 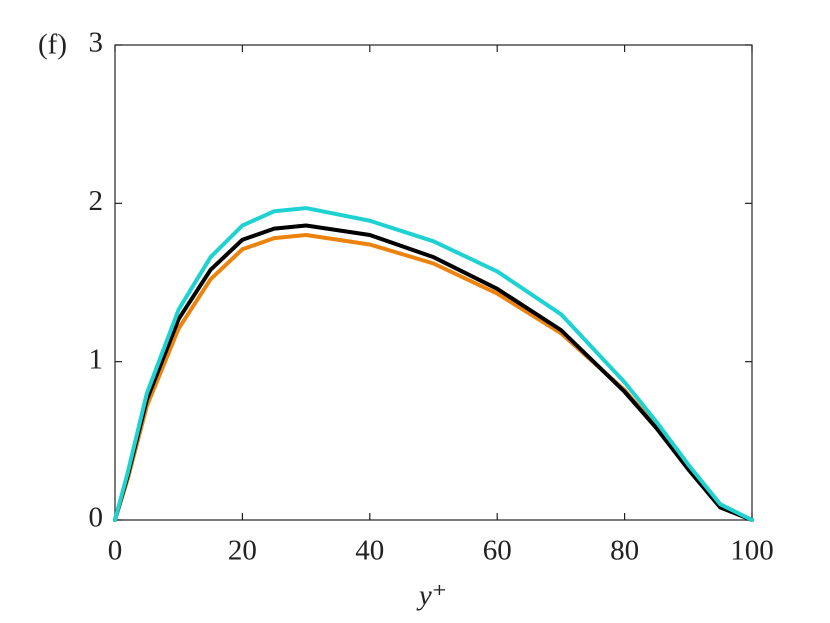 I want to click on panel-annotation: (f), so click(x=52, y=45).